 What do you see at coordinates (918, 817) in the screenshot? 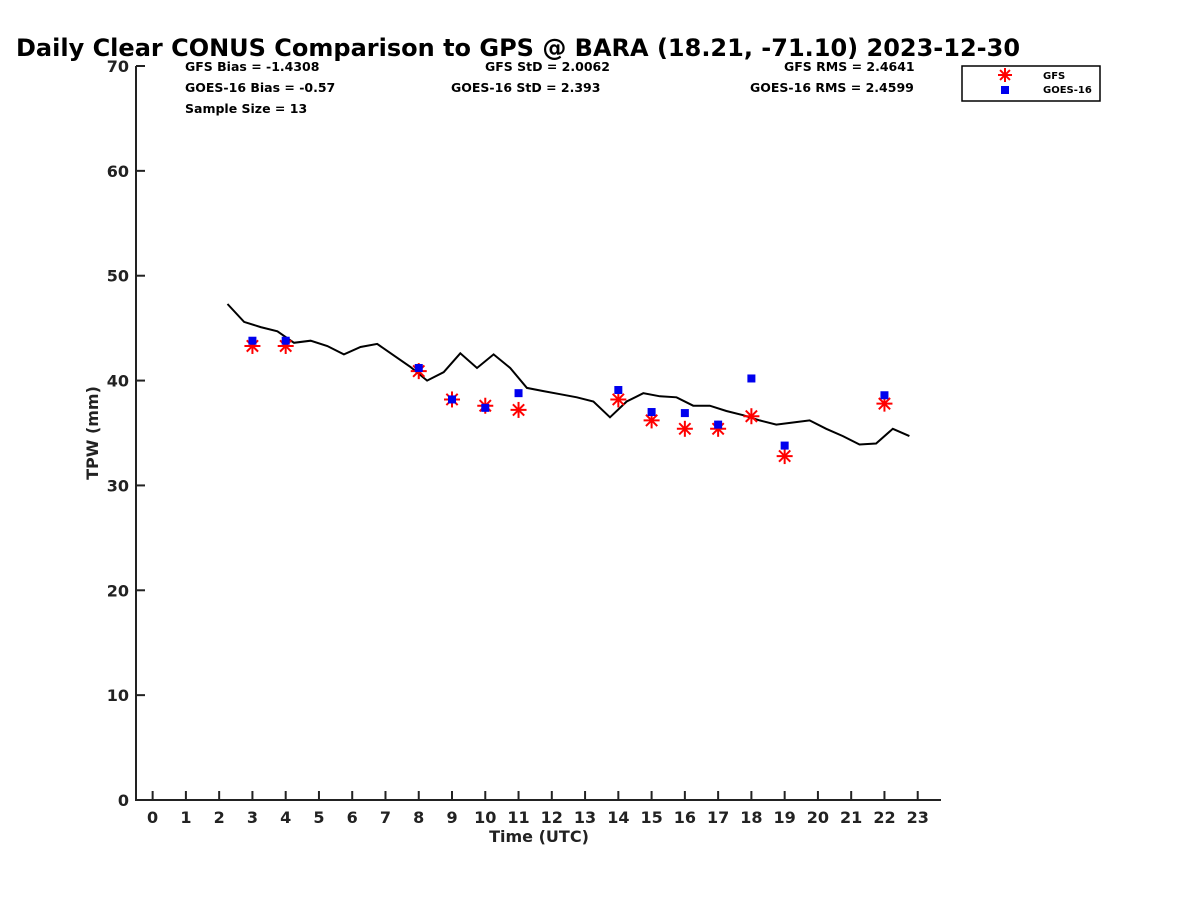
I see `x-tick-label: 23` at bounding box center [918, 817].